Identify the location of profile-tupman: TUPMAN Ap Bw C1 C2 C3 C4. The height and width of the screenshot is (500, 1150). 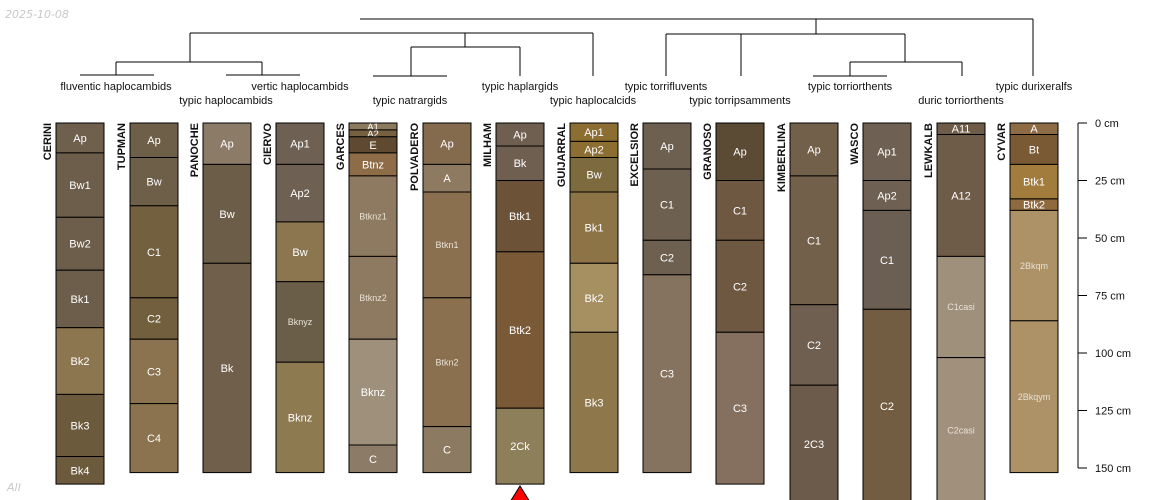
(147, 298).